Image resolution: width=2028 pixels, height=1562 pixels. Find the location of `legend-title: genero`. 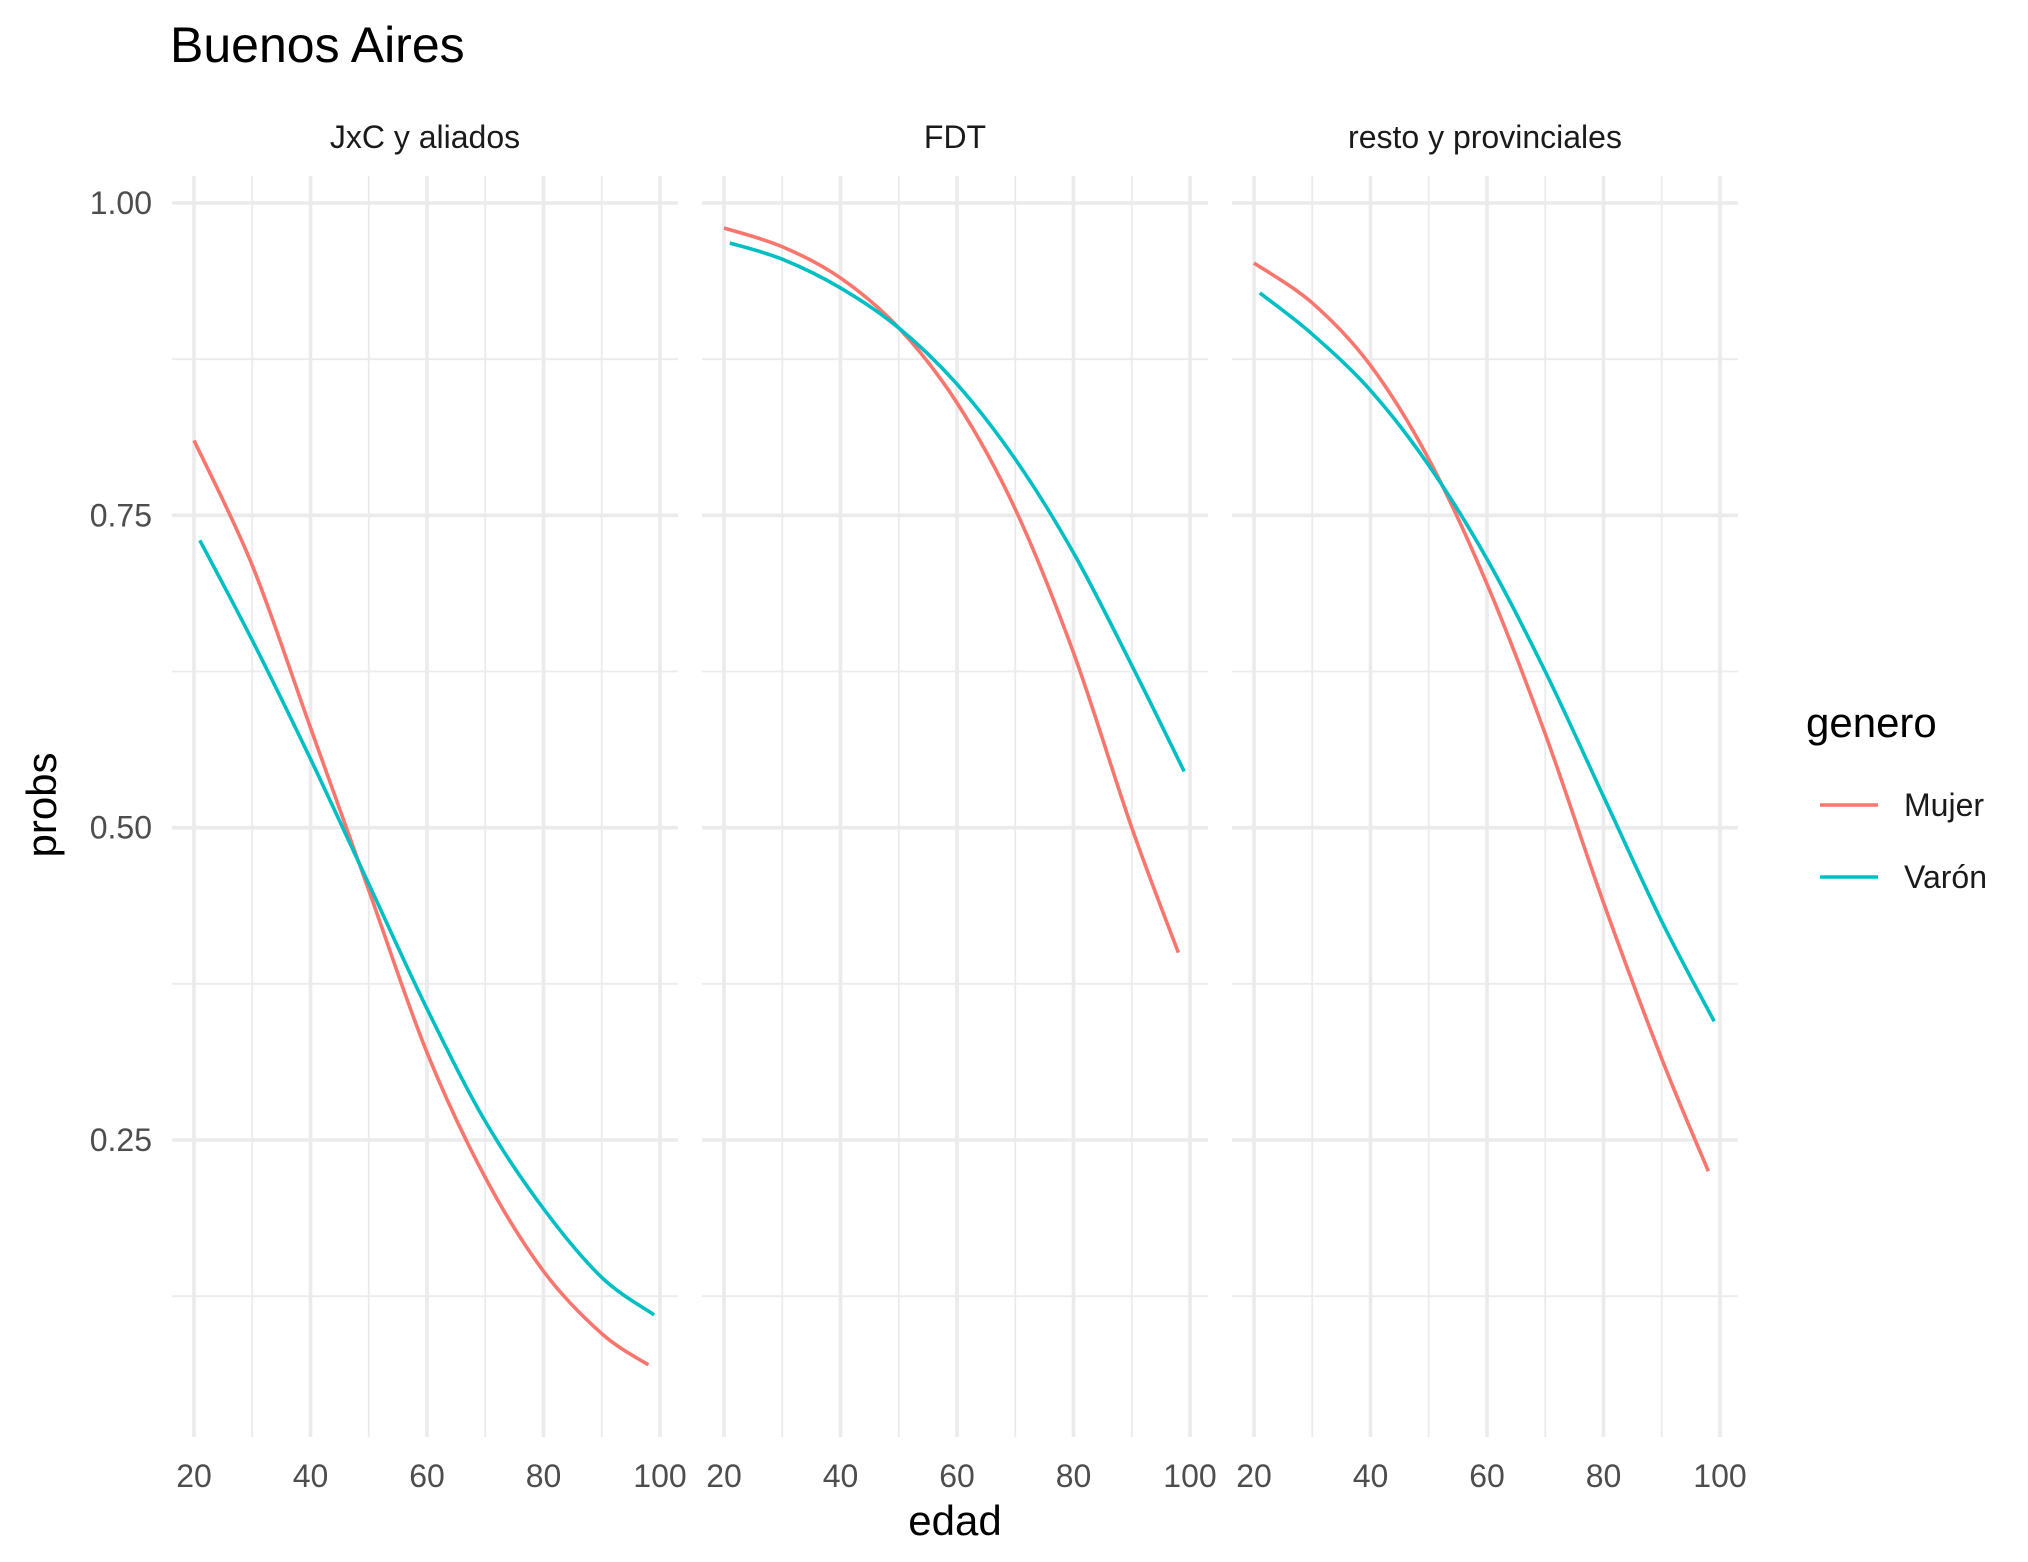

legend-title: genero is located at coordinates (1871, 722).